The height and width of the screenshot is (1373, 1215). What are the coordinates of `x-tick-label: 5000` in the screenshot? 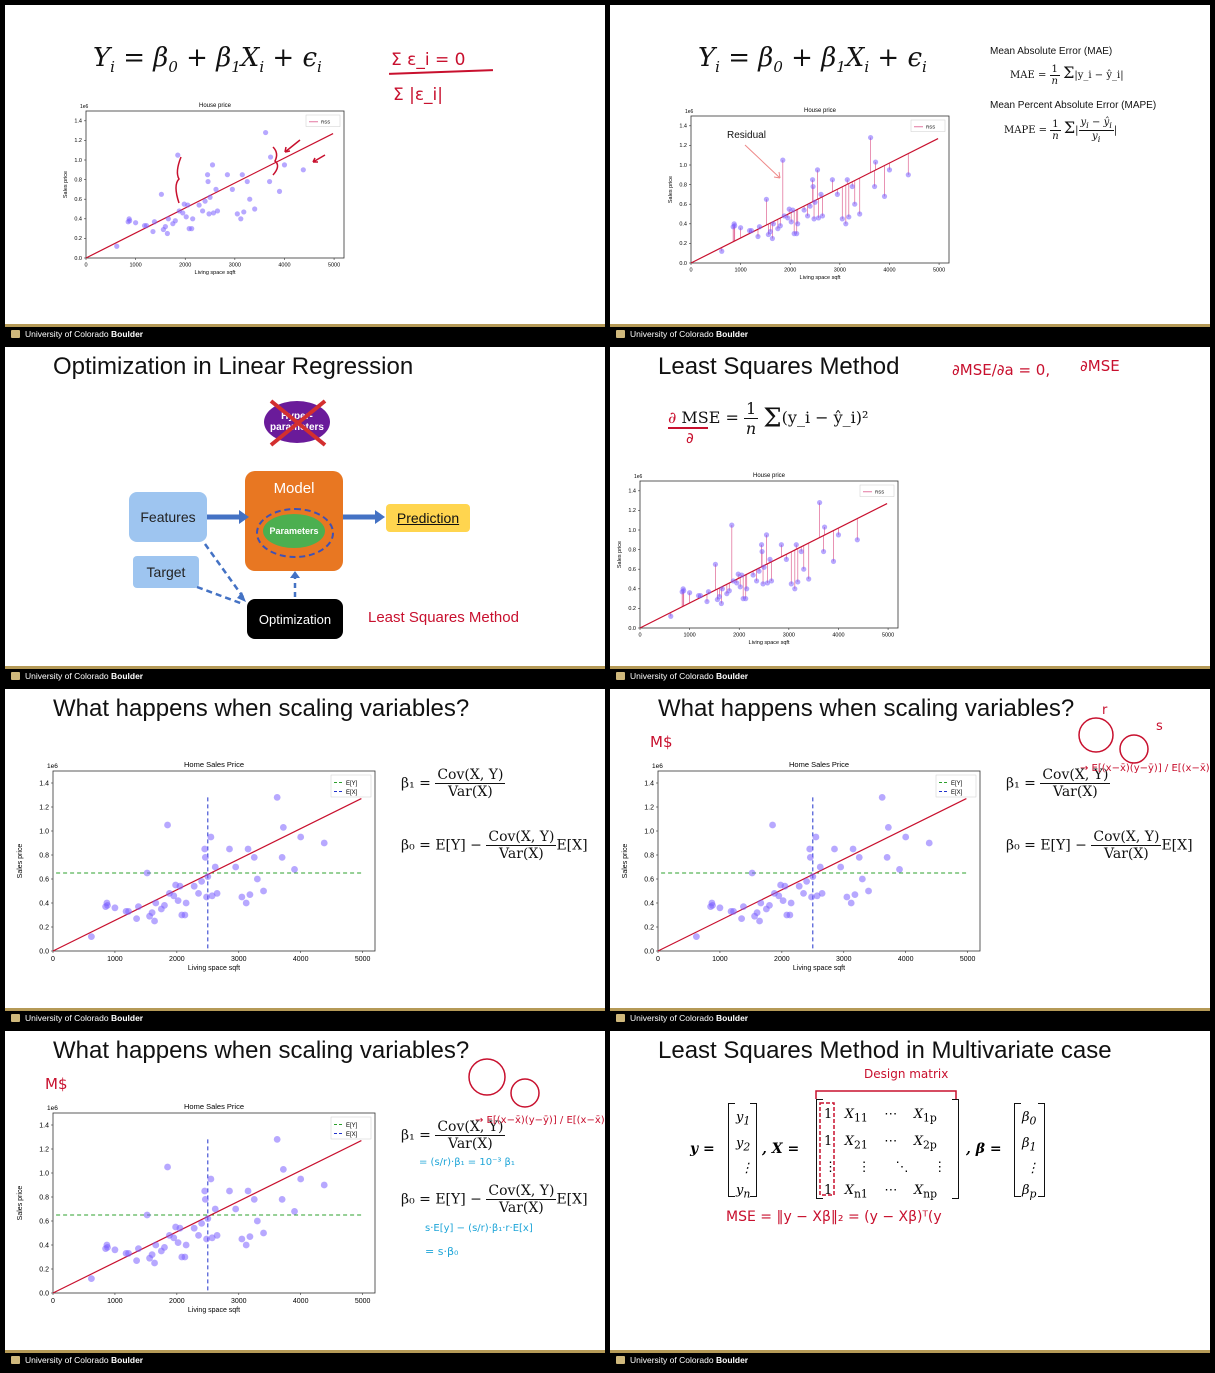 It's located at (939, 271).